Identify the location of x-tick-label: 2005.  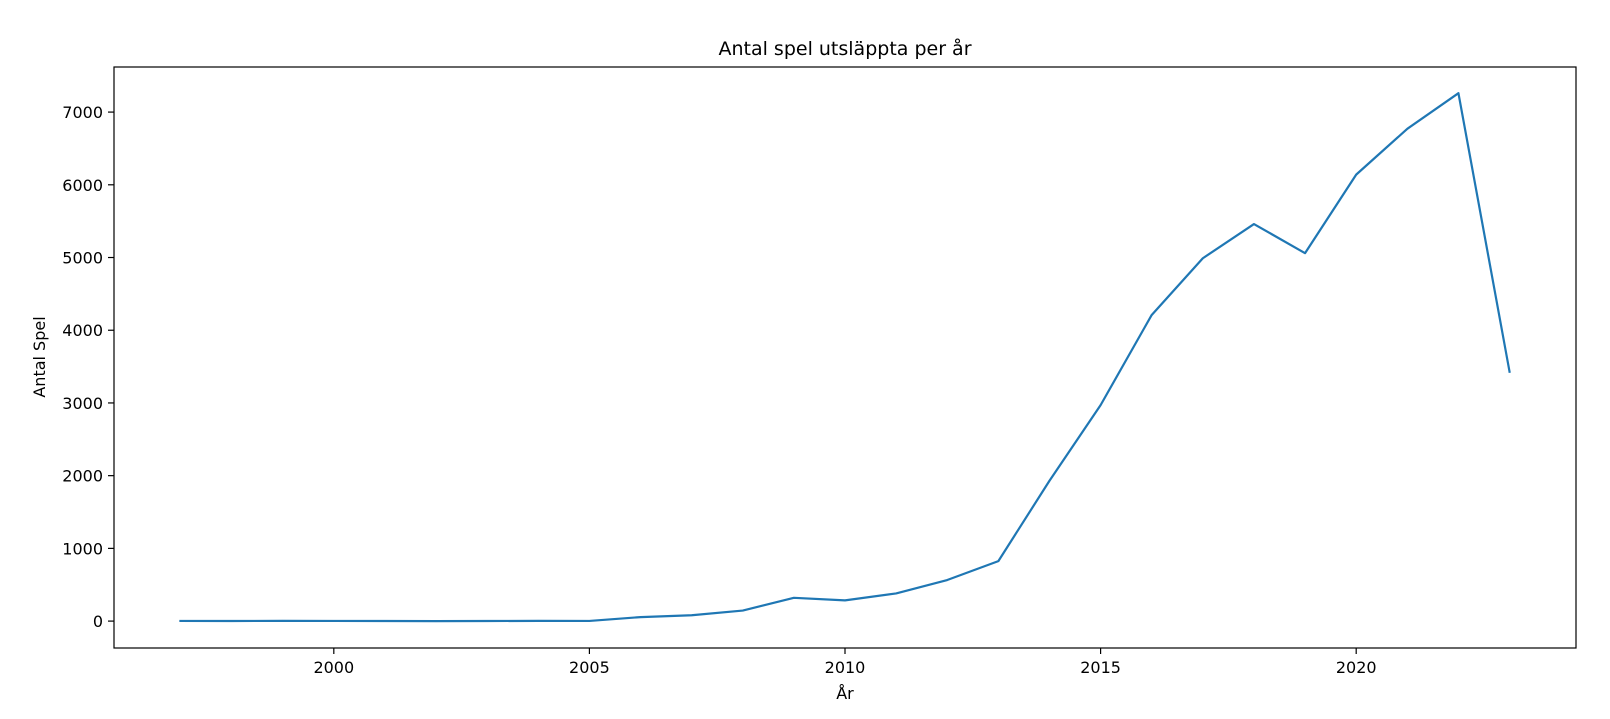
(589, 667).